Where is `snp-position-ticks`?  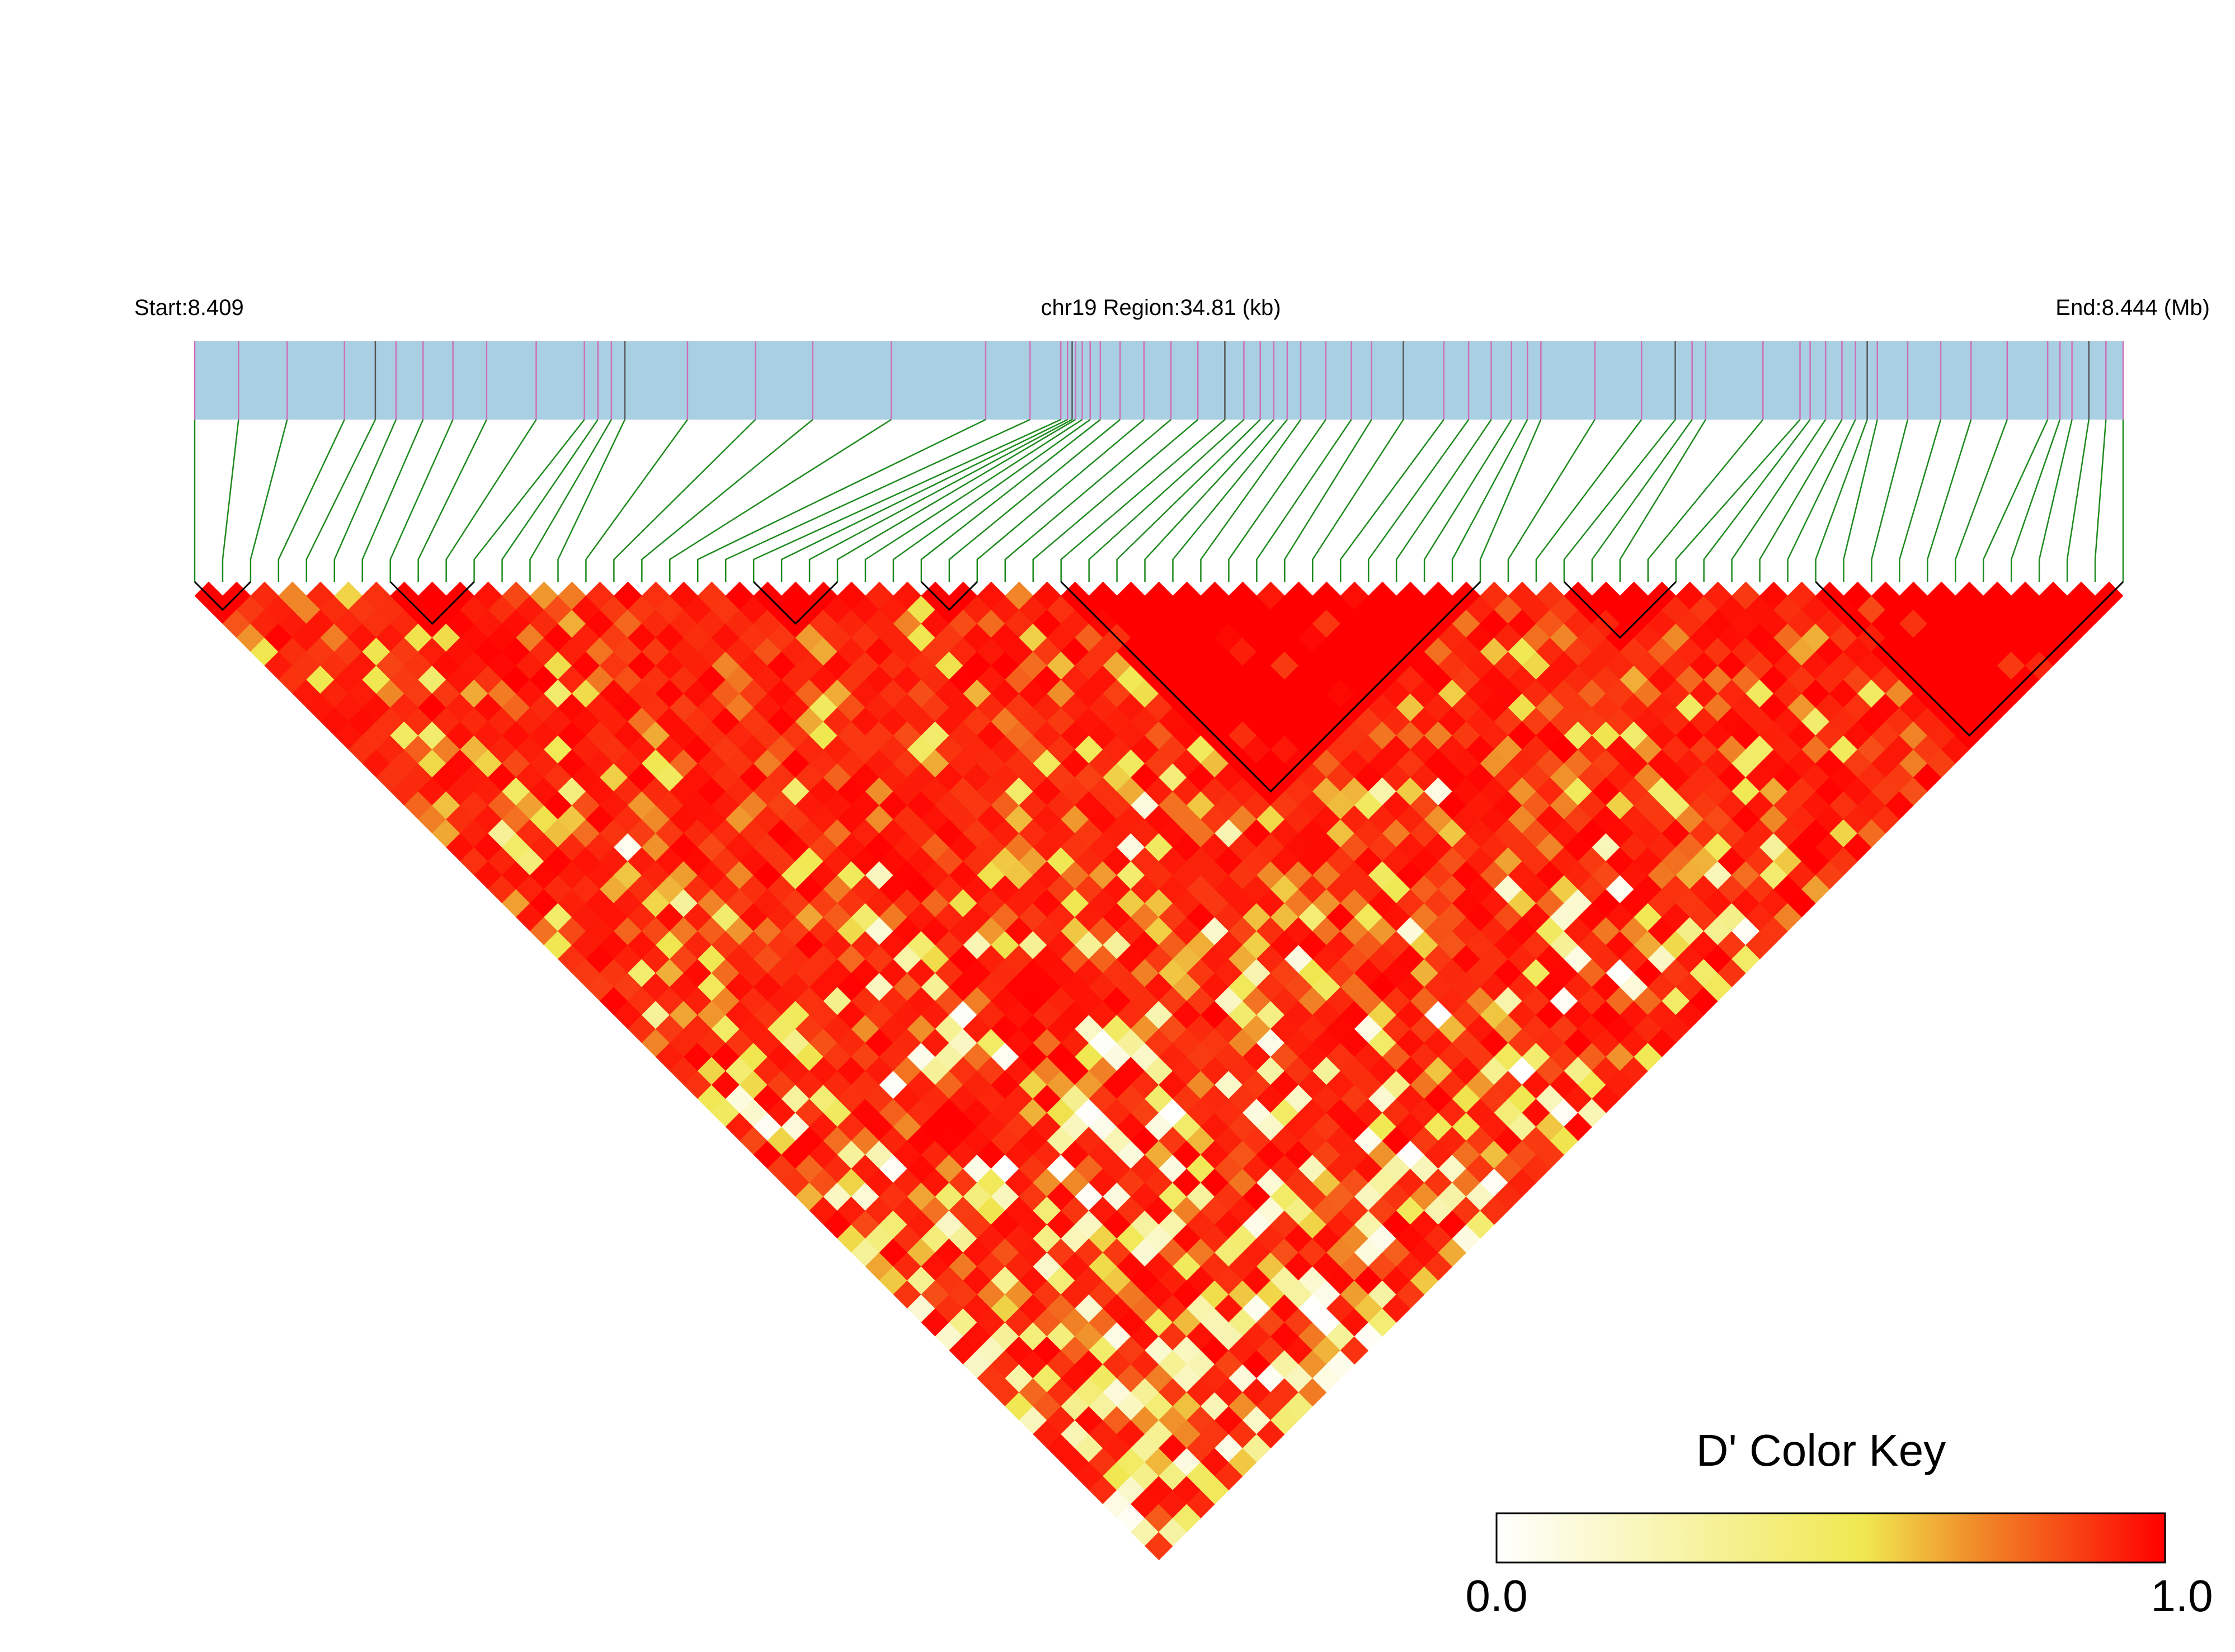 snp-position-ticks is located at coordinates (1159, 381).